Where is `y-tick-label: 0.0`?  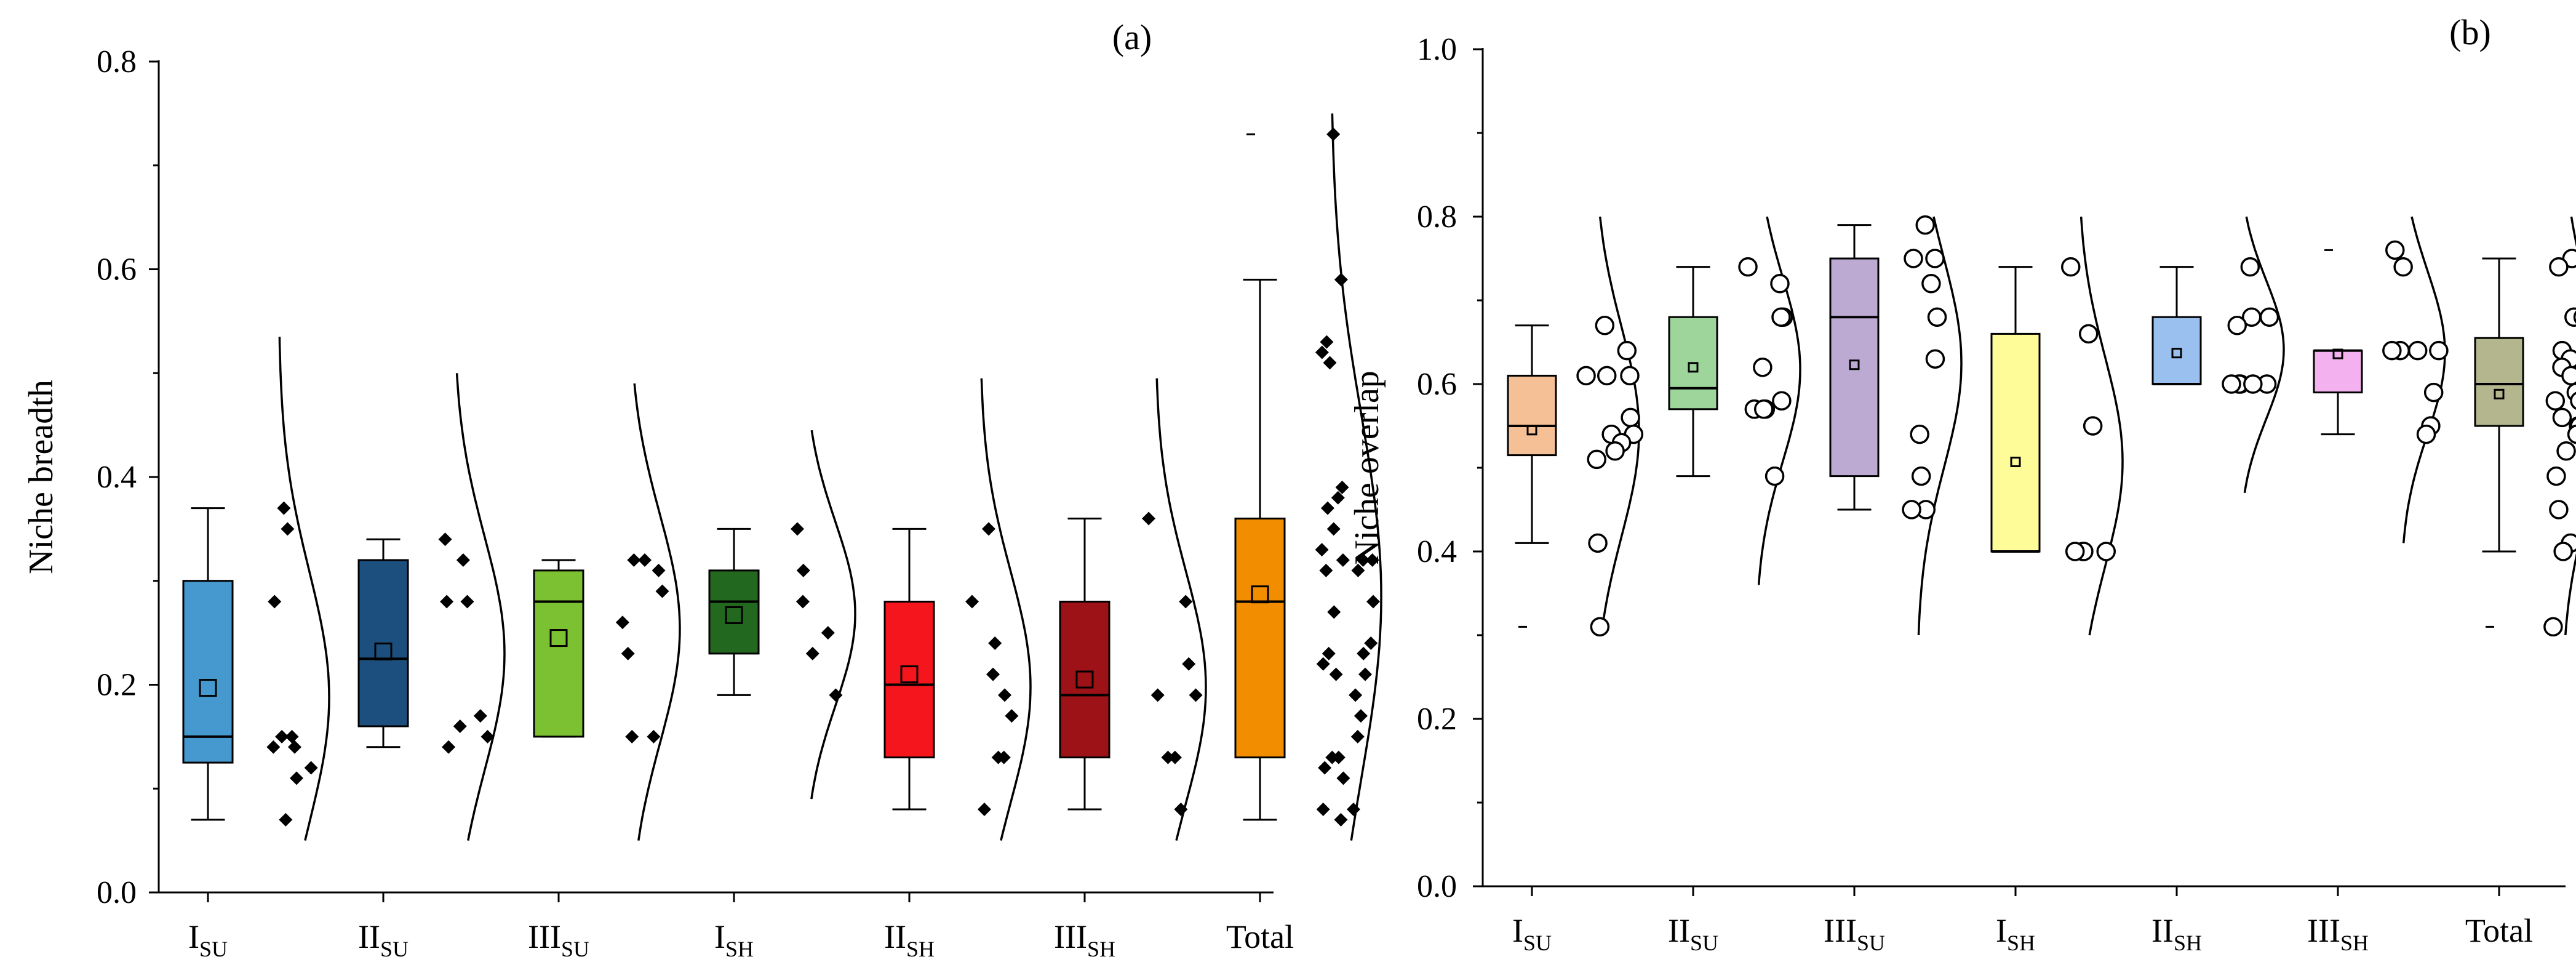 y-tick-label: 0.0 is located at coordinates (117, 892).